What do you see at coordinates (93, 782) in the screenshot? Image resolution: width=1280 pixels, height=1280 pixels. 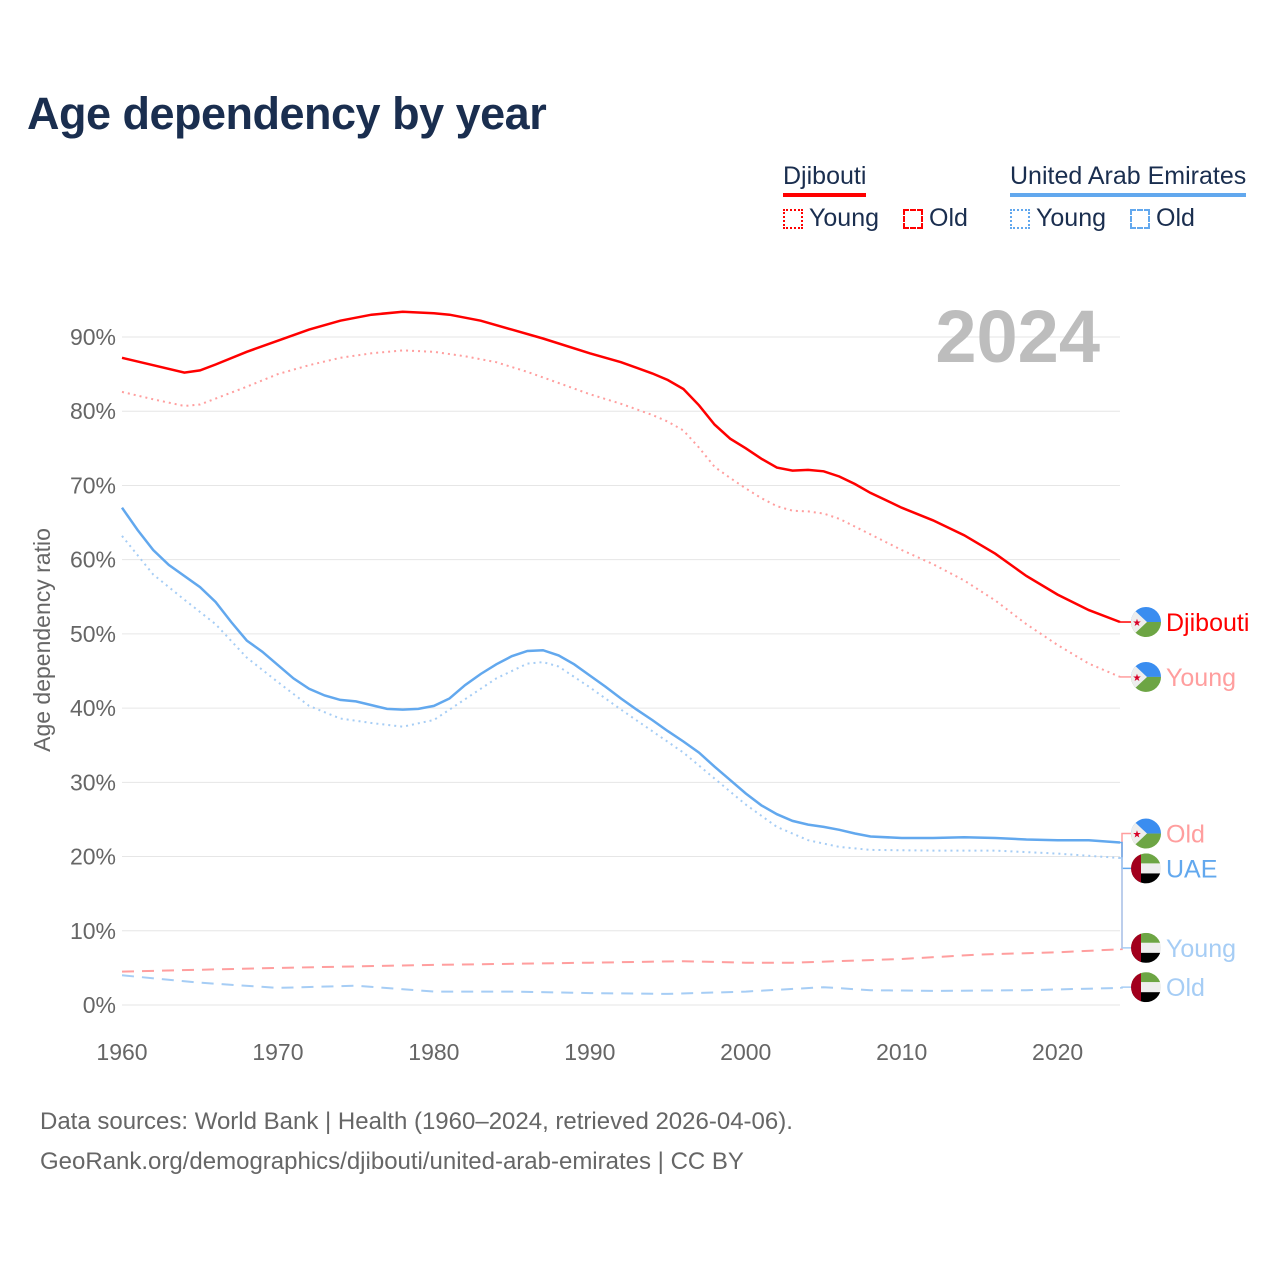 I see `y-tick-label: 30%` at bounding box center [93, 782].